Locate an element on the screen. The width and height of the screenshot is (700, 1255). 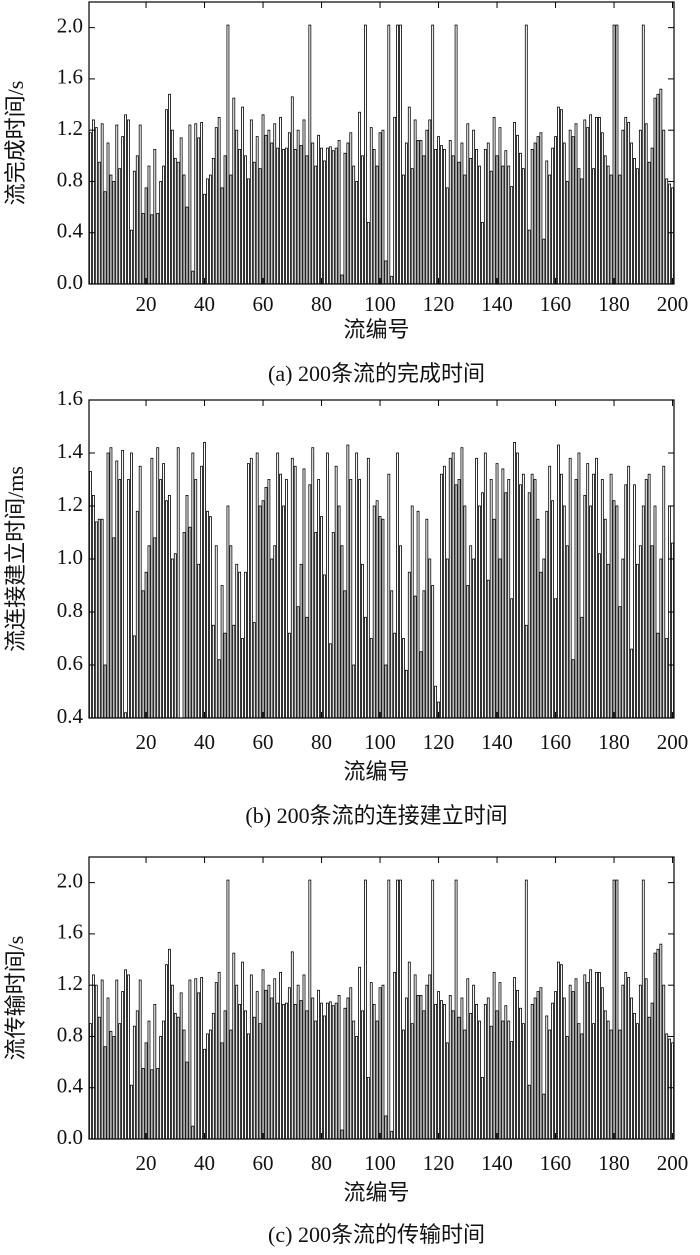
x-tick-label: 120 is located at coordinates (439, 1163).